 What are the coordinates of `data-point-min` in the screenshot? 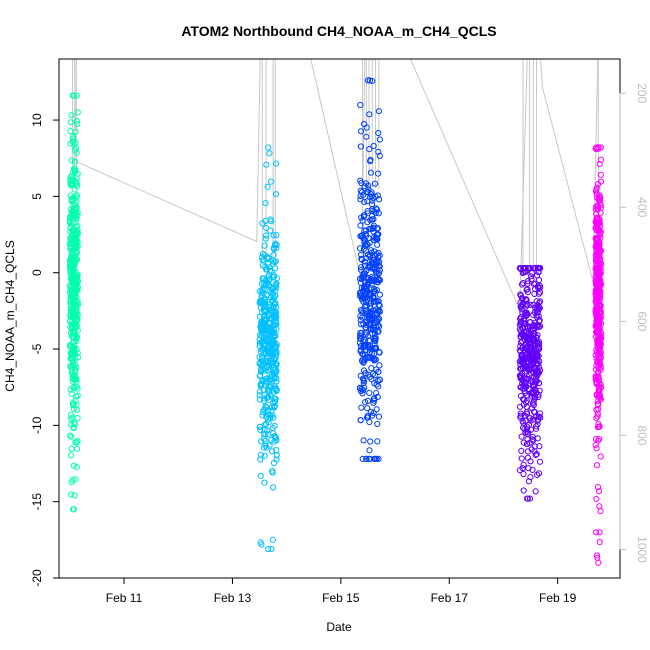 It's located at (598, 562).